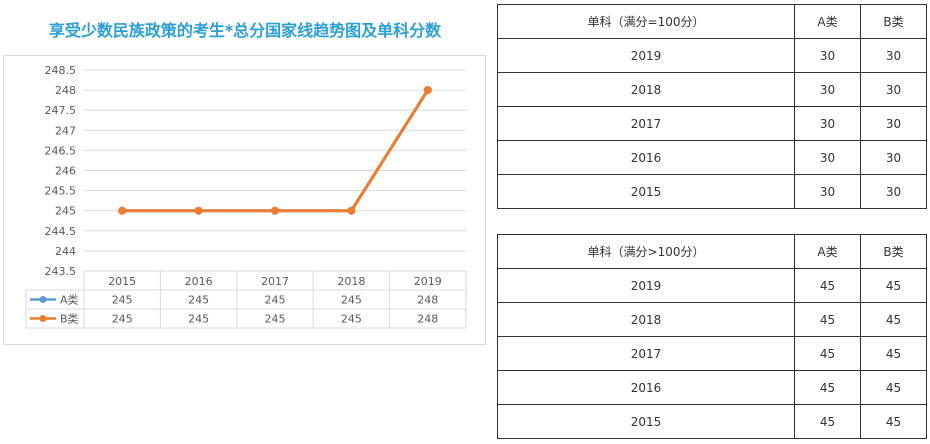 The height and width of the screenshot is (444, 930). Describe the element at coordinates (428, 281) in the screenshot. I see `x-tick-label: 2019` at that location.